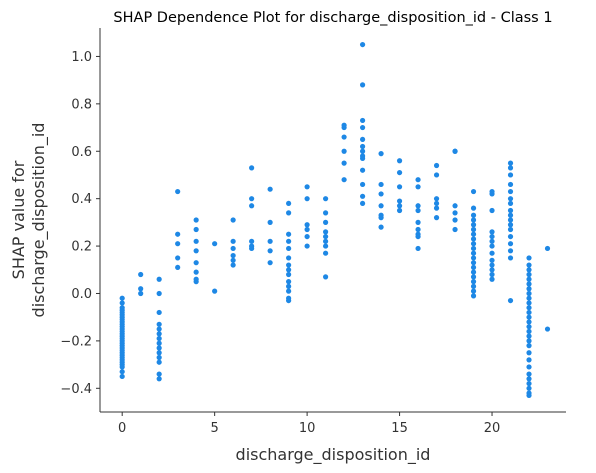 This screenshot has width=596, height=473. What do you see at coordinates (81, 104) in the screenshot?
I see `y-tick-label: 0.8` at bounding box center [81, 104].